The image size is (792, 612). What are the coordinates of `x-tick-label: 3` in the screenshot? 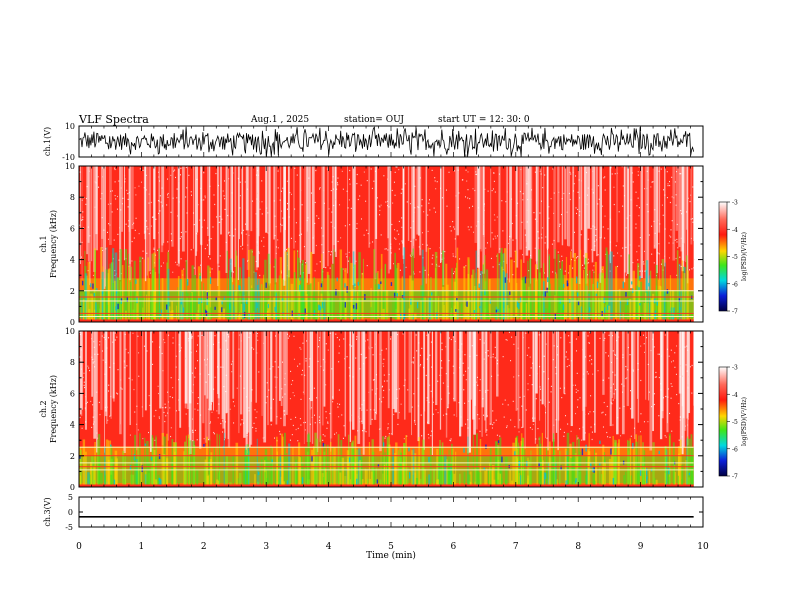 It's located at (266, 547).